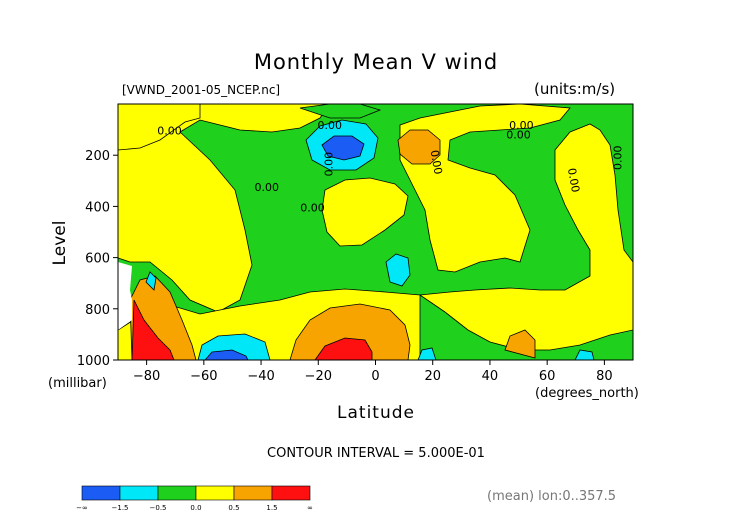  I want to click on x-tick-label: 0, so click(375, 376).